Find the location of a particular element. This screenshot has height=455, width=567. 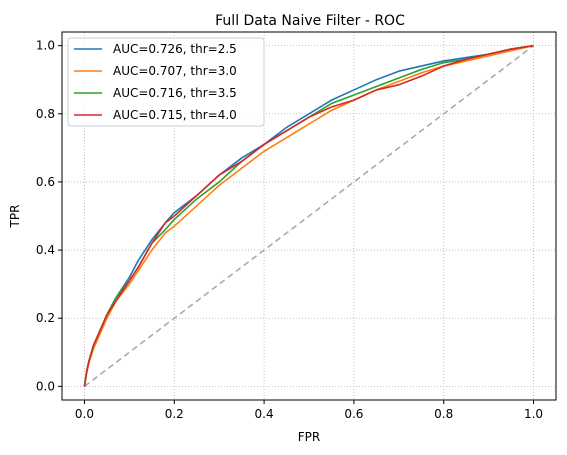

x-tick-label: 0.8 is located at coordinates (443, 414).